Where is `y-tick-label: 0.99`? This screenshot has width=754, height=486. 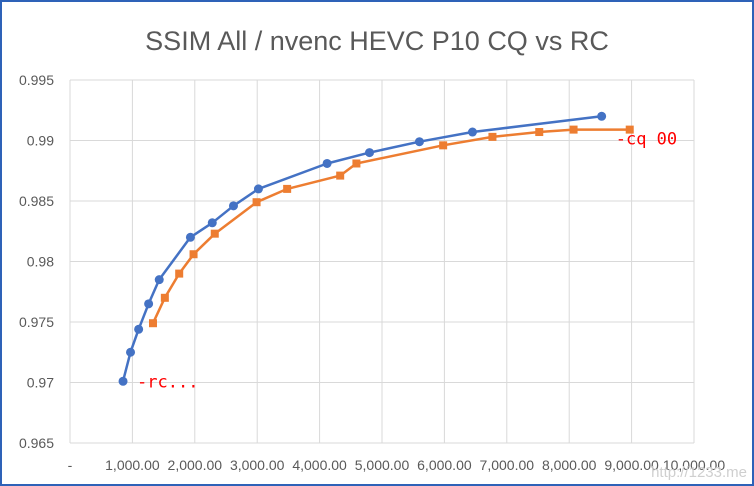
y-tick-label: 0.99 is located at coordinates (40, 141).